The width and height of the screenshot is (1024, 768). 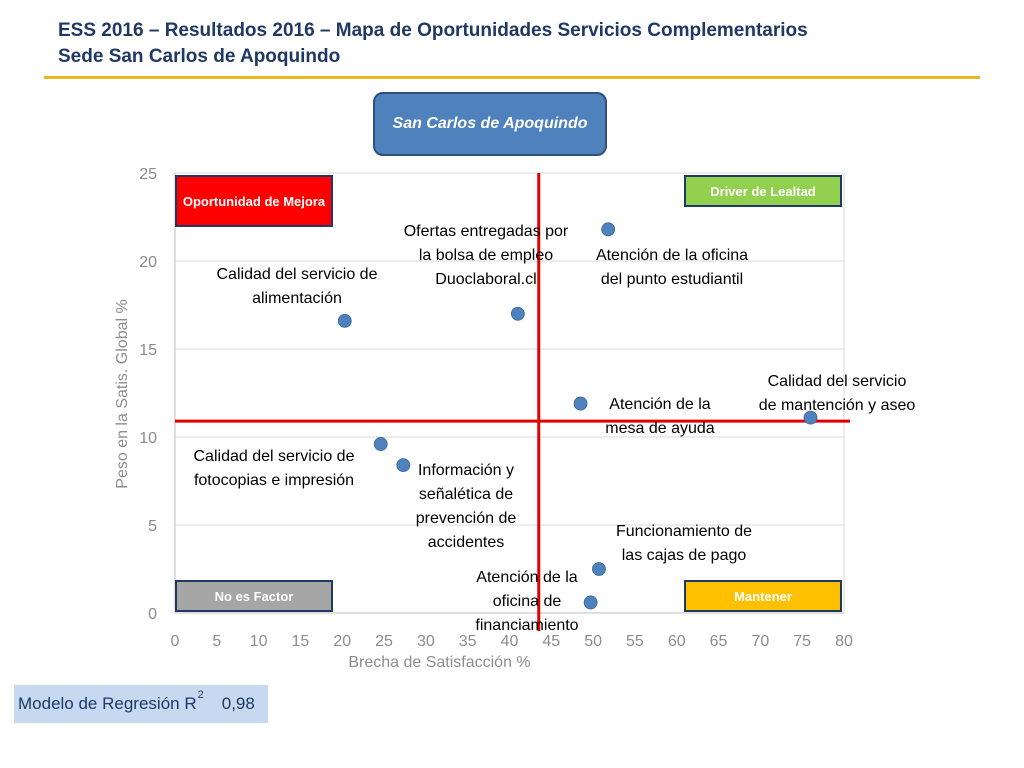 What do you see at coordinates (122, 393) in the screenshot?
I see `y-axis-title: Peso en la Satis. Global %` at bounding box center [122, 393].